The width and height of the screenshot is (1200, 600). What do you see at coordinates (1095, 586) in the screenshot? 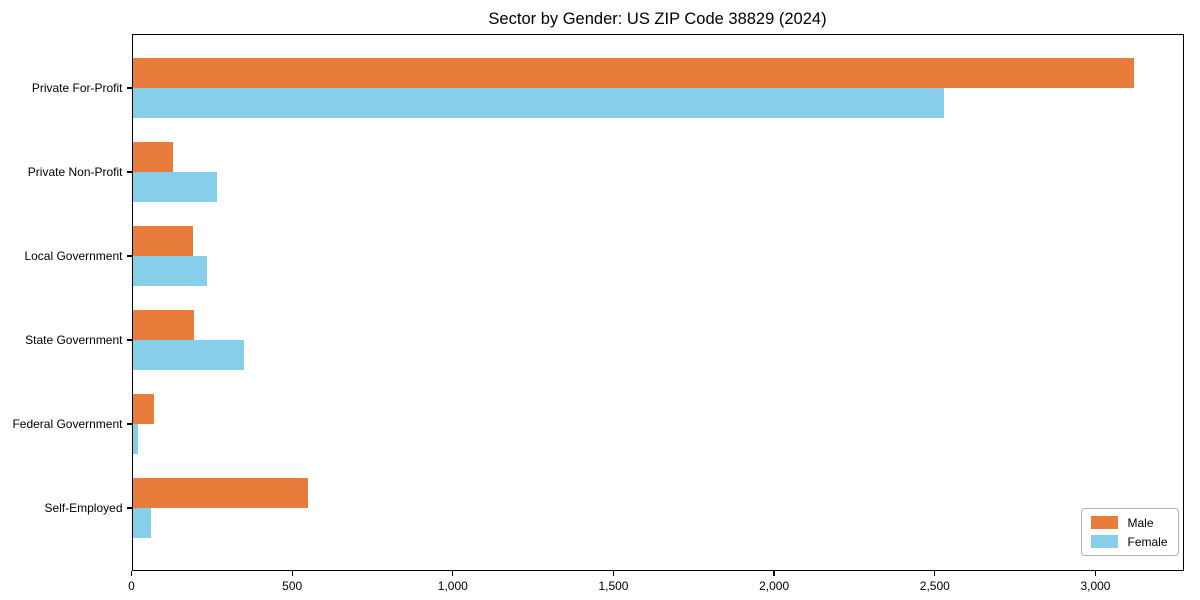
I see `x-axis-label: 3,000` at bounding box center [1095, 586].